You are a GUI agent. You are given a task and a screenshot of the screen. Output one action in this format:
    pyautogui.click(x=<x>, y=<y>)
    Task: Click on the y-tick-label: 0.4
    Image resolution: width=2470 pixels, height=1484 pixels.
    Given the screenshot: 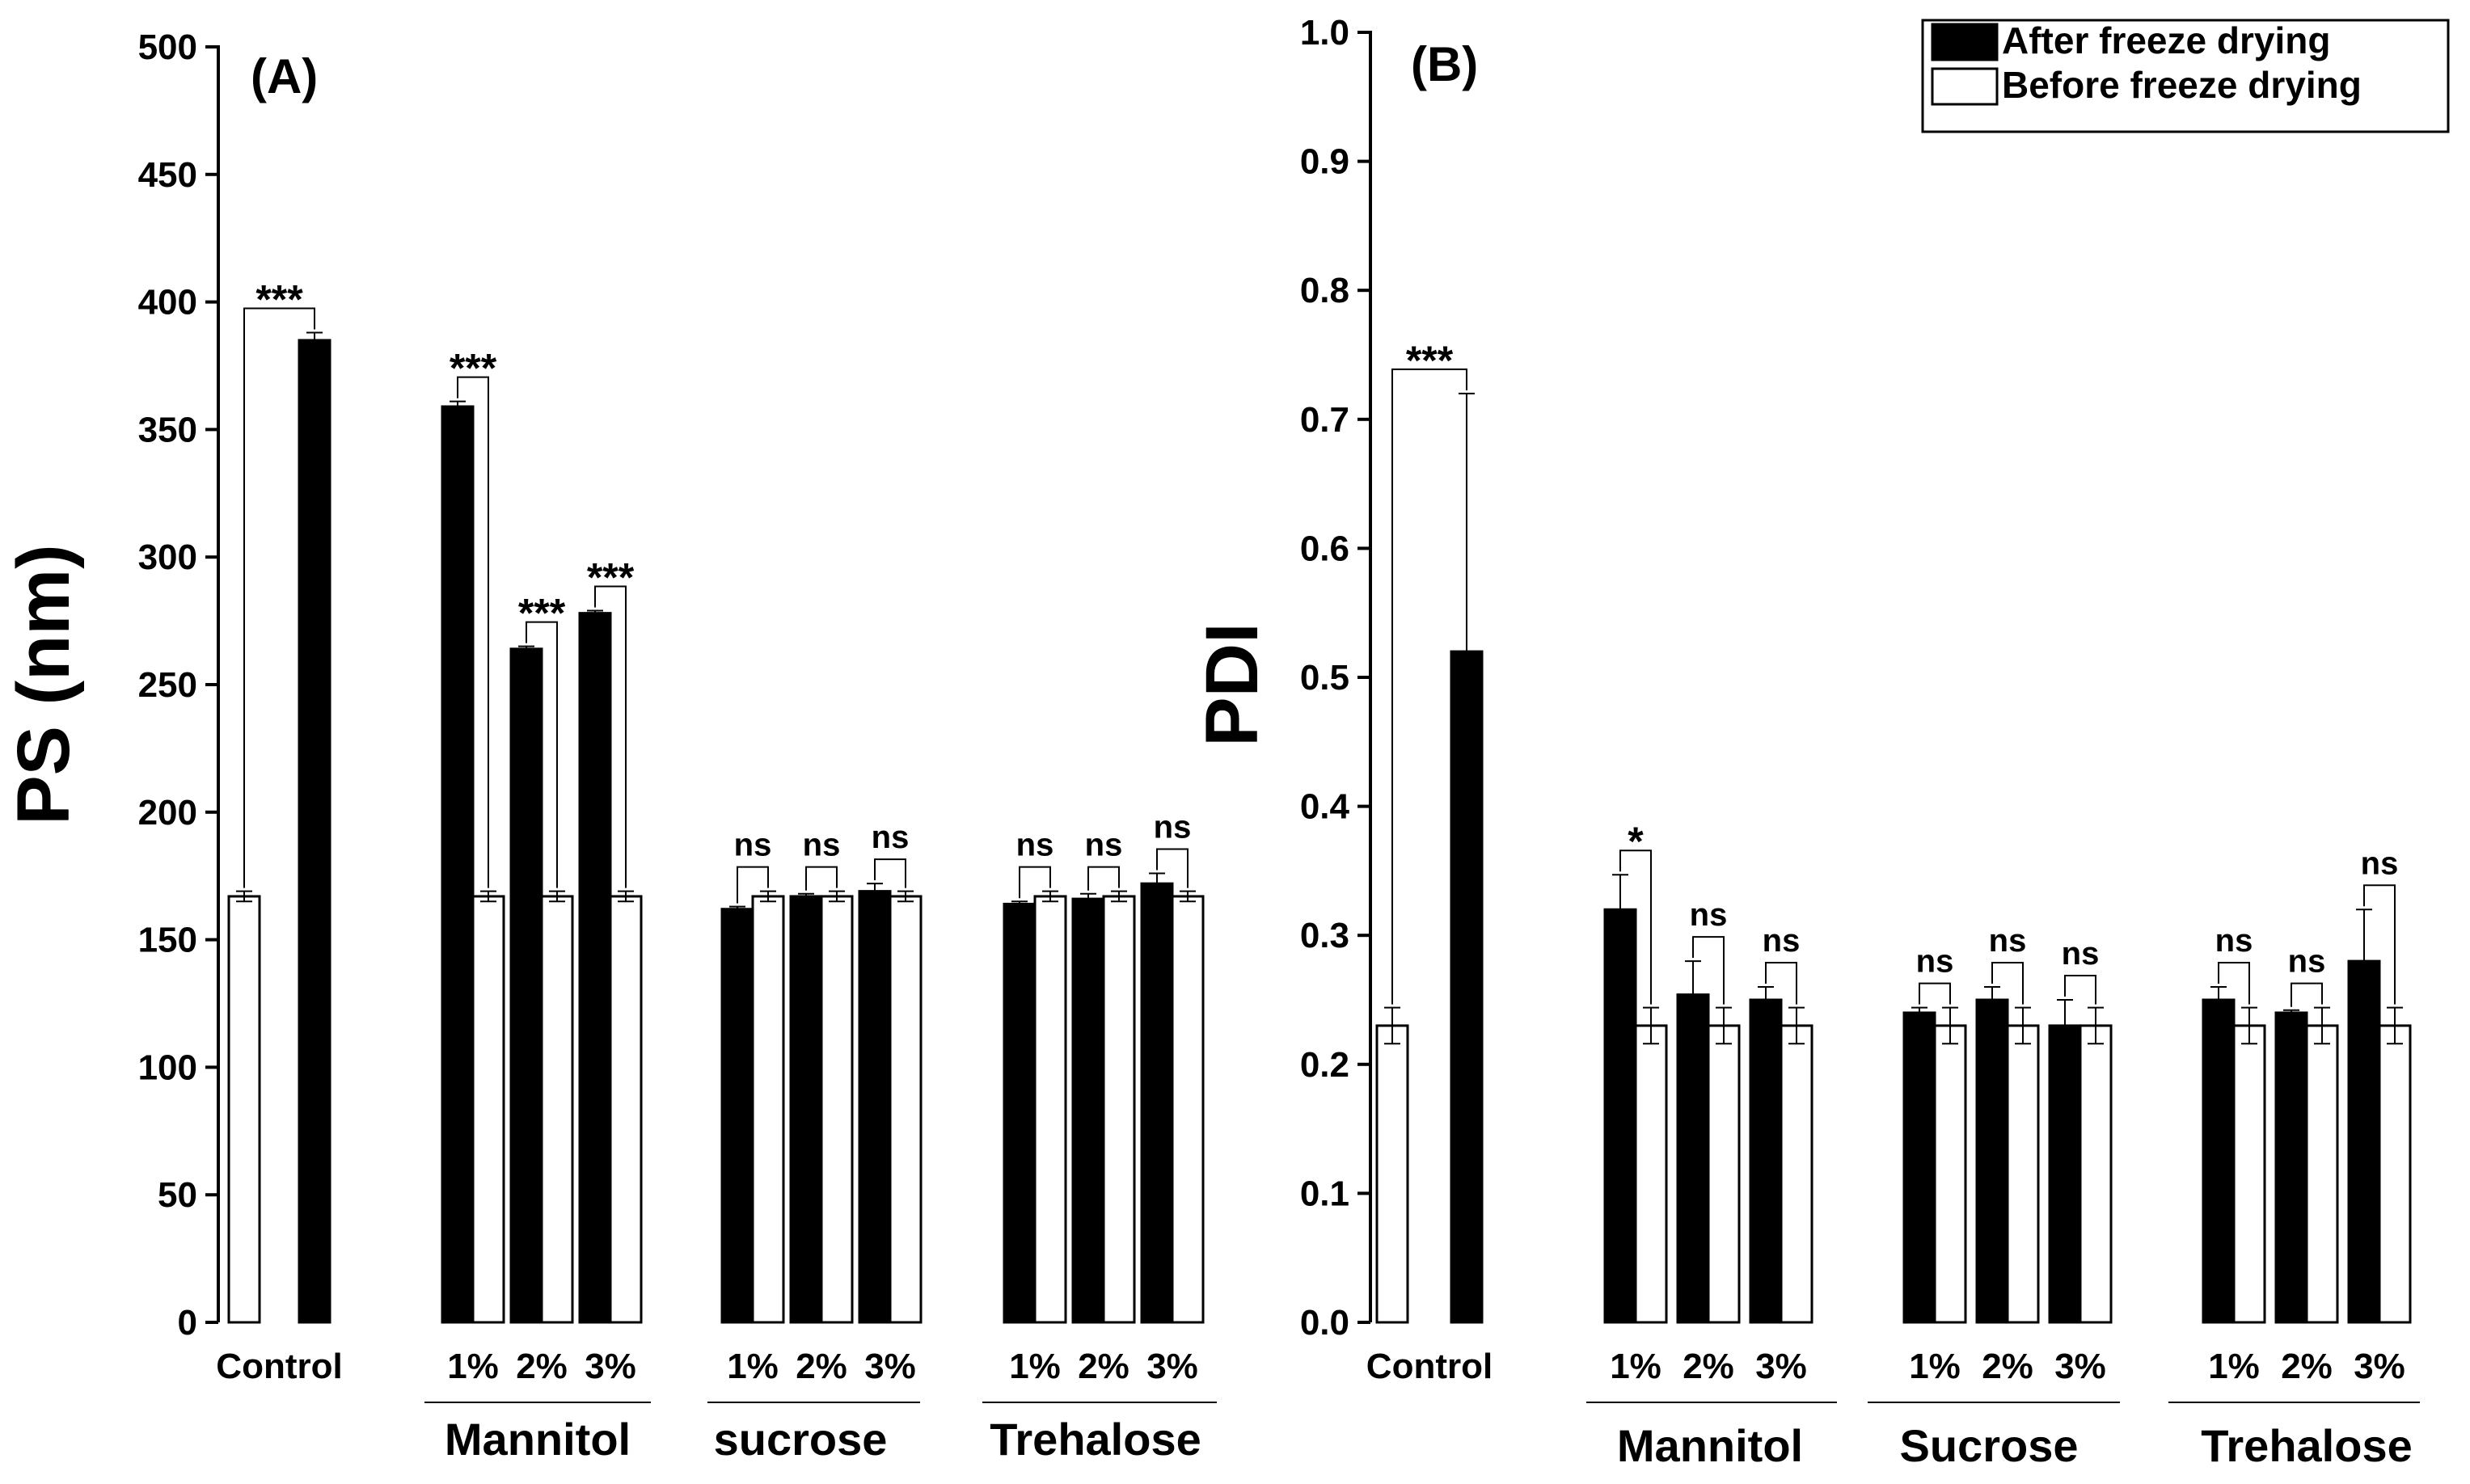 What is the action you would take?
    pyautogui.click(x=1325, y=807)
    